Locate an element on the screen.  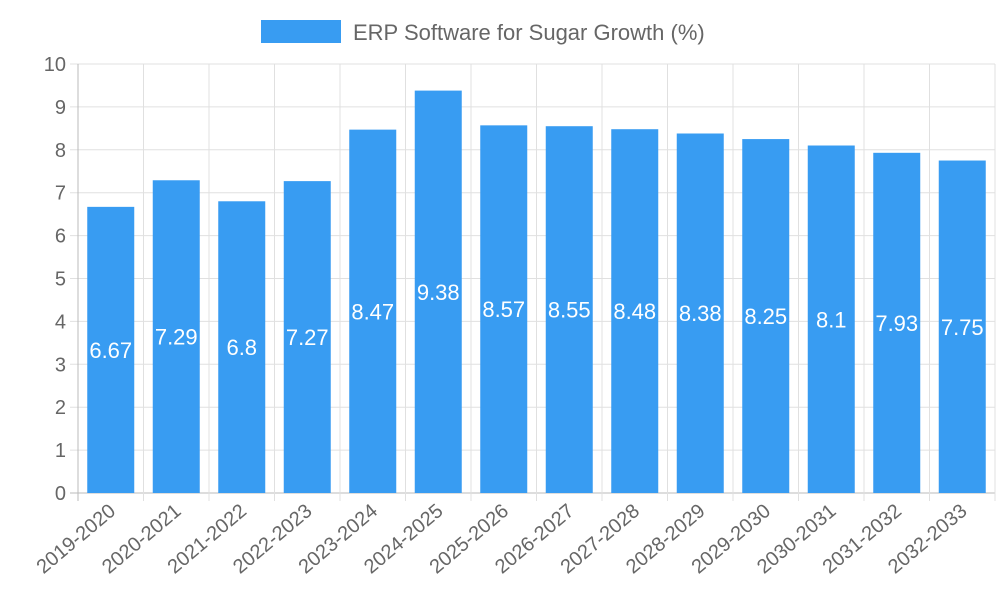
y-tick-label: 6 is located at coordinates (60, 237).